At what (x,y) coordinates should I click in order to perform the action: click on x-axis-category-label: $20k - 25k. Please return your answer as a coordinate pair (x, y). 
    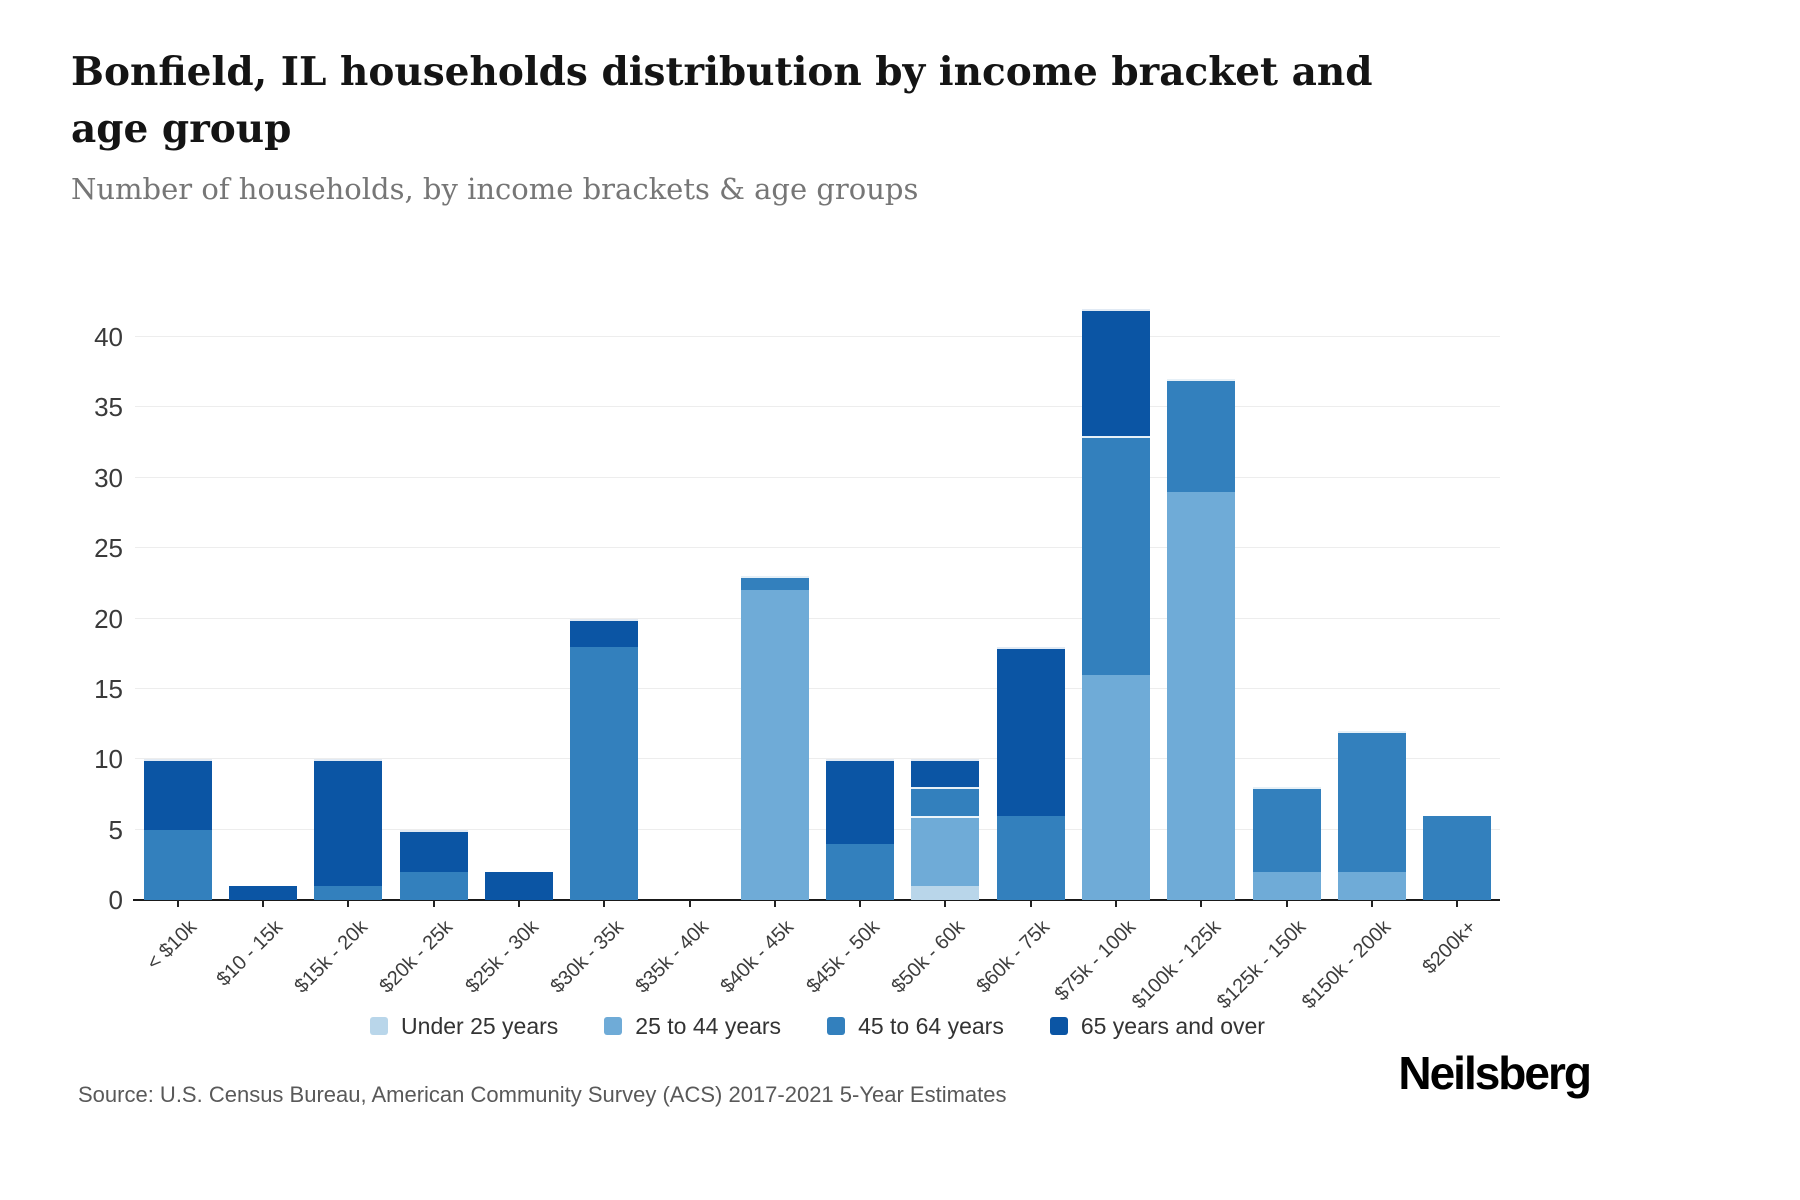
    Looking at the image, I should click on (416, 957).